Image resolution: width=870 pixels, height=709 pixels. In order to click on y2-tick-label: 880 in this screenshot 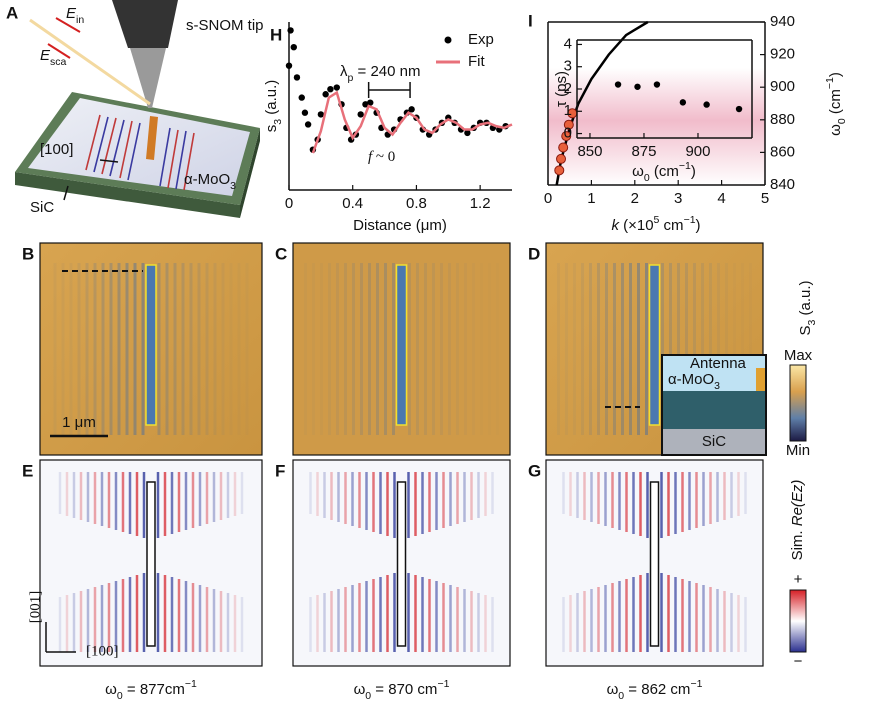, I will do `click(782, 119)`.